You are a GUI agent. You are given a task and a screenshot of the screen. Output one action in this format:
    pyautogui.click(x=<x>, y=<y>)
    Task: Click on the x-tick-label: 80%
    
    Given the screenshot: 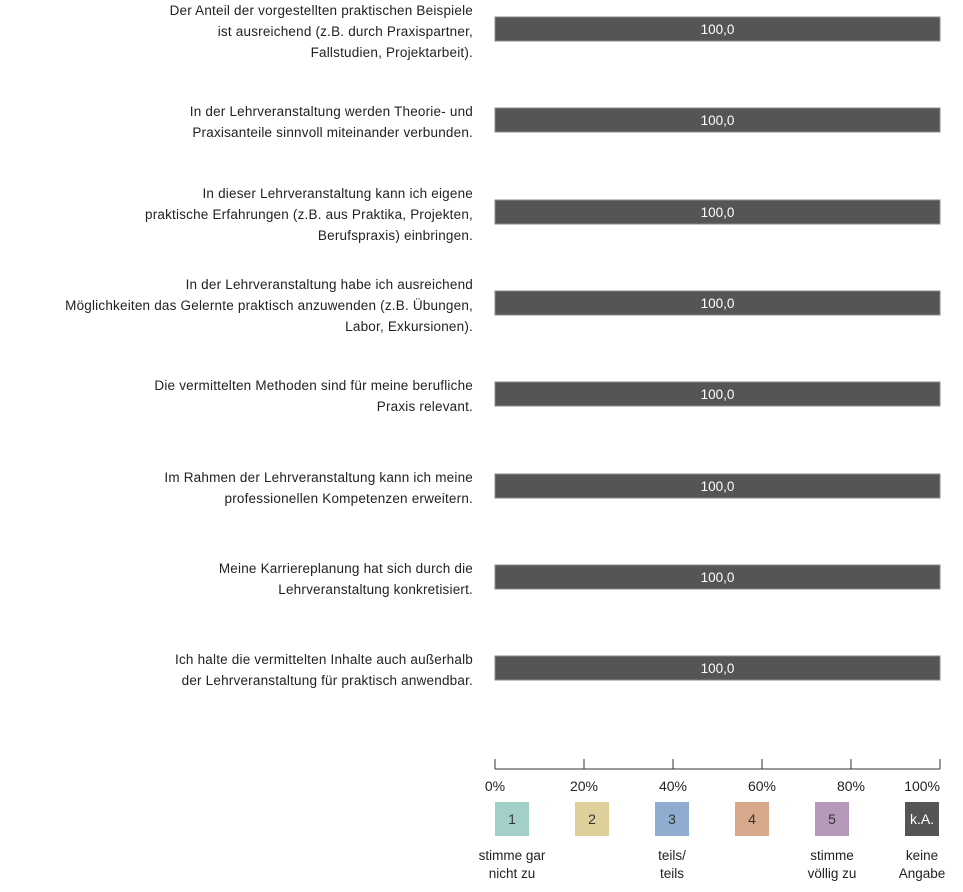 What is the action you would take?
    pyautogui.click(x=851, y=786)
    